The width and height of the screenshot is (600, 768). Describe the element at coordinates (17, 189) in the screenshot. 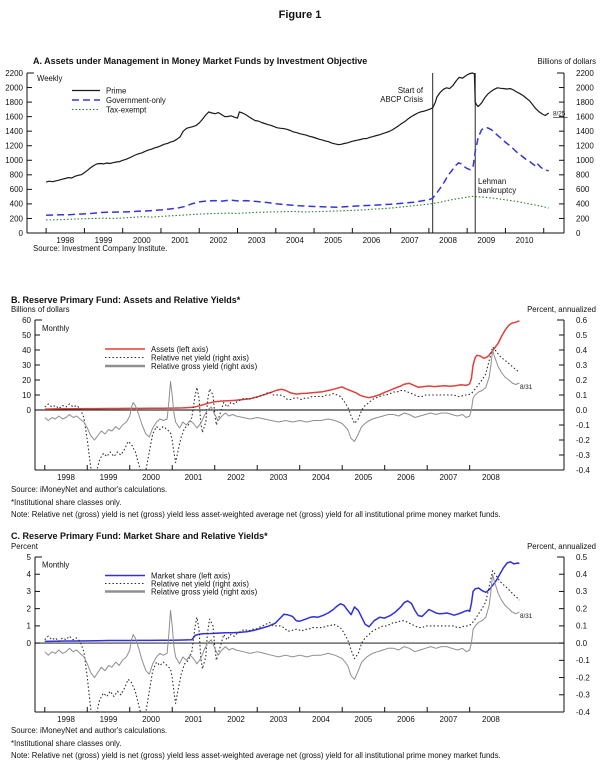

I see `left-tick-label: 600` at that location.